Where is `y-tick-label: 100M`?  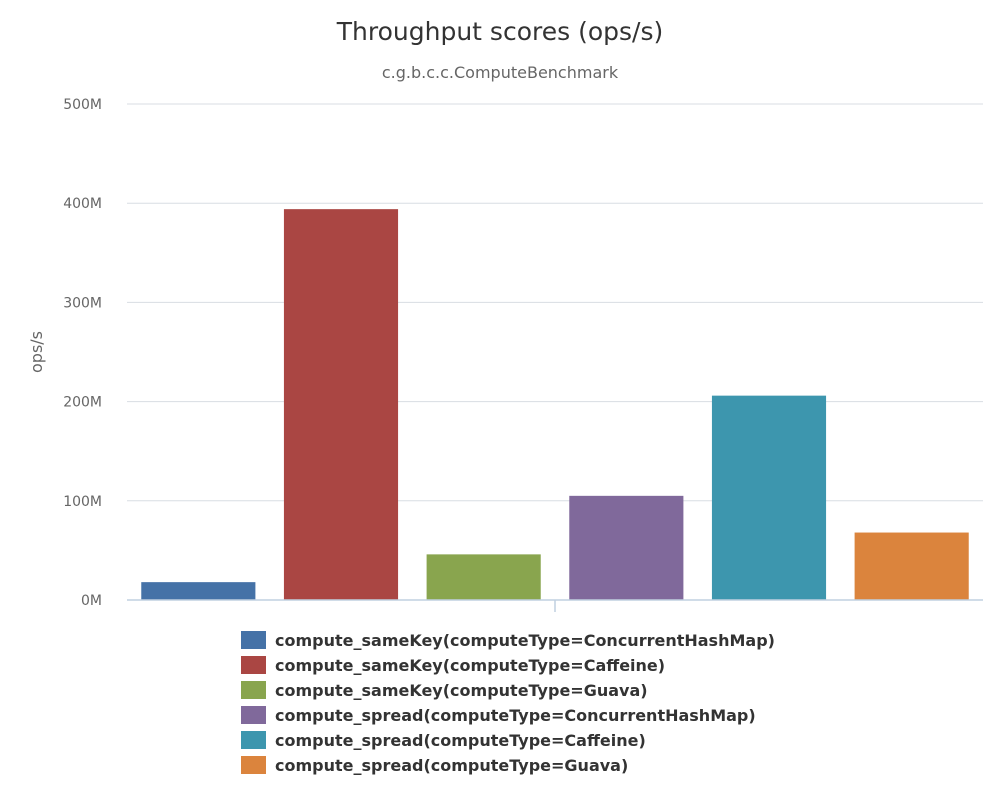
y-tick-label: 100M is located at coordinates (82, 502).